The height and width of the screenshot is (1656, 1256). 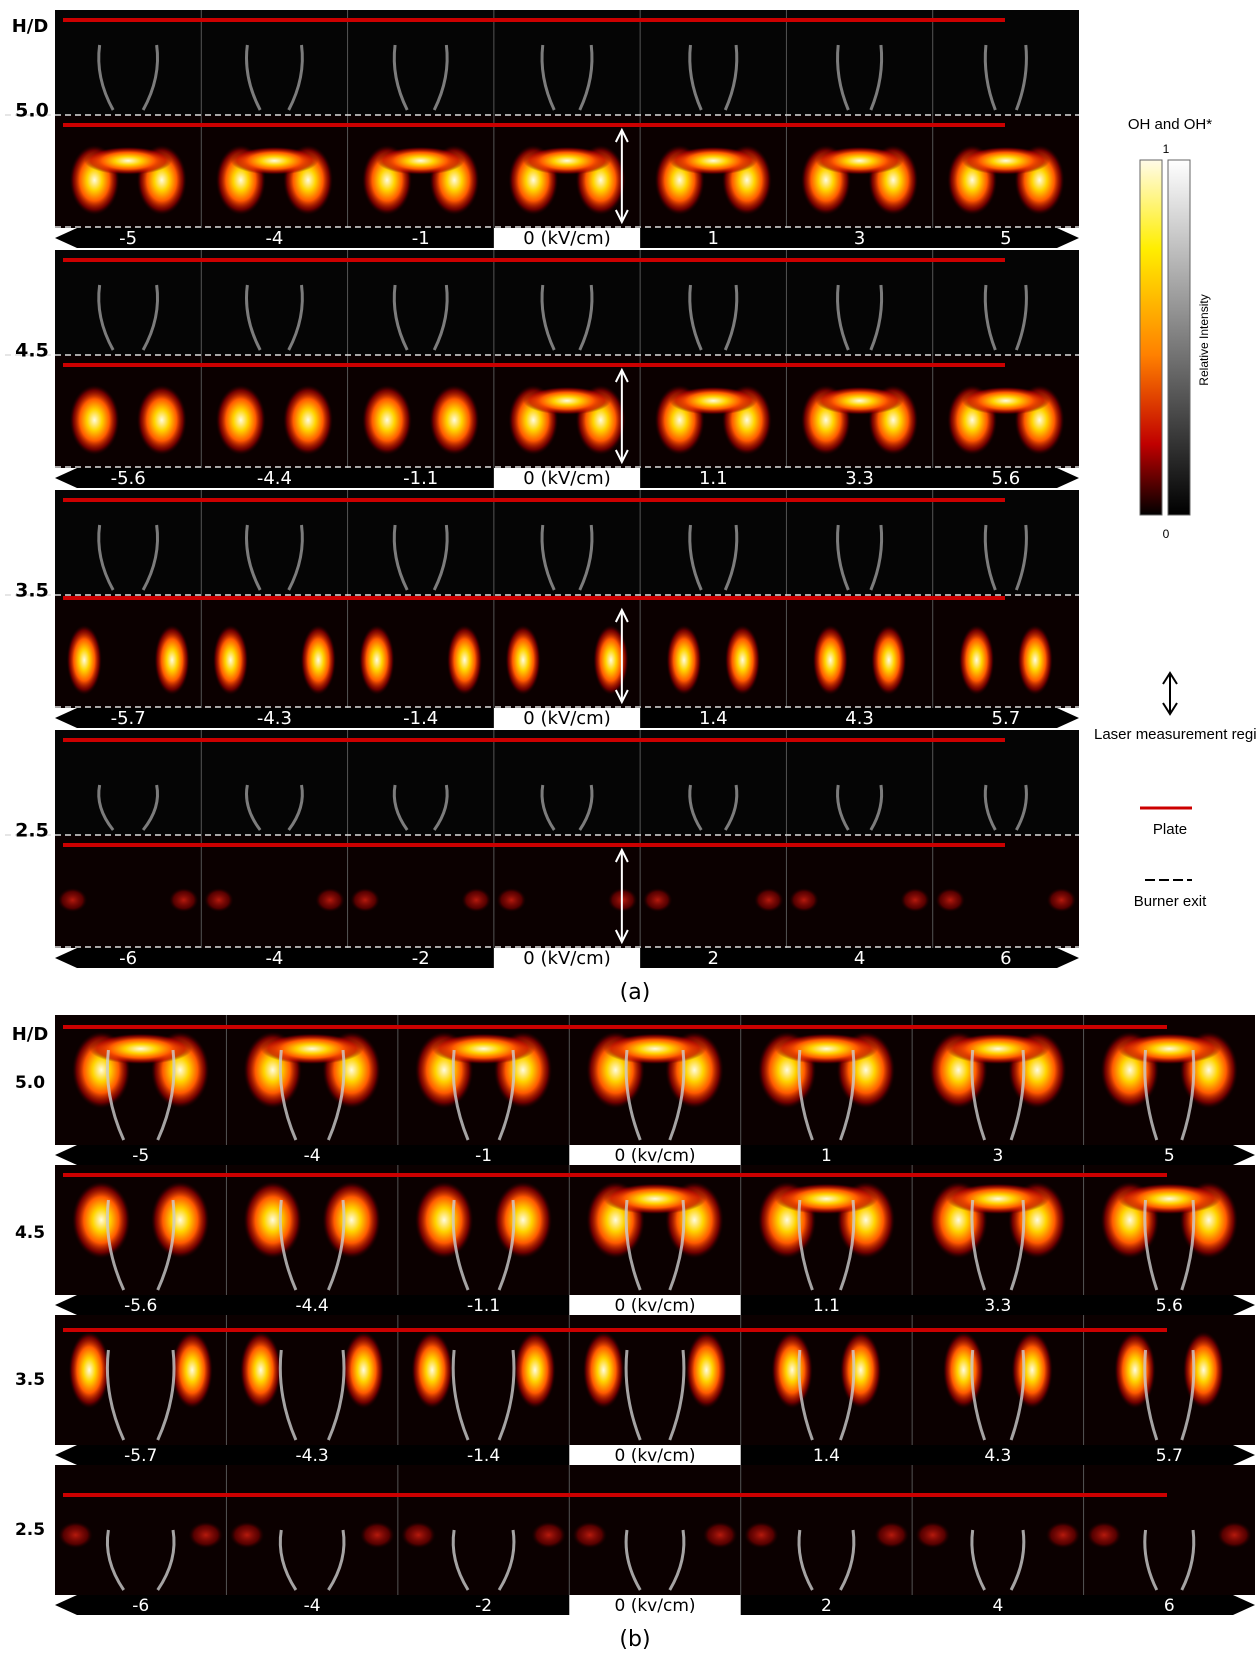 What do you see at coordinates (1151, 337) in the screenshot?
I see `colorbar-oh` at bounding box center [1151, 337].